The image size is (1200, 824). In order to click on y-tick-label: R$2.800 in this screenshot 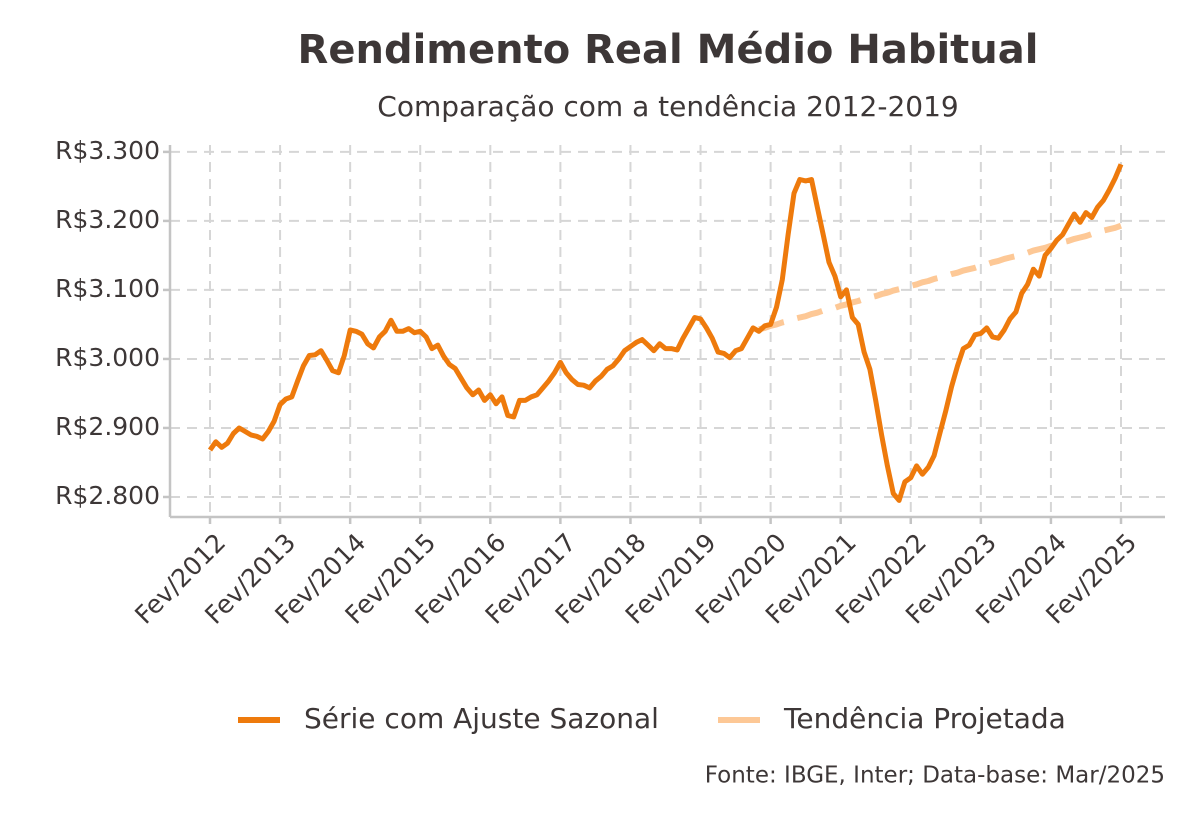, I will do `click(107, 495)`.